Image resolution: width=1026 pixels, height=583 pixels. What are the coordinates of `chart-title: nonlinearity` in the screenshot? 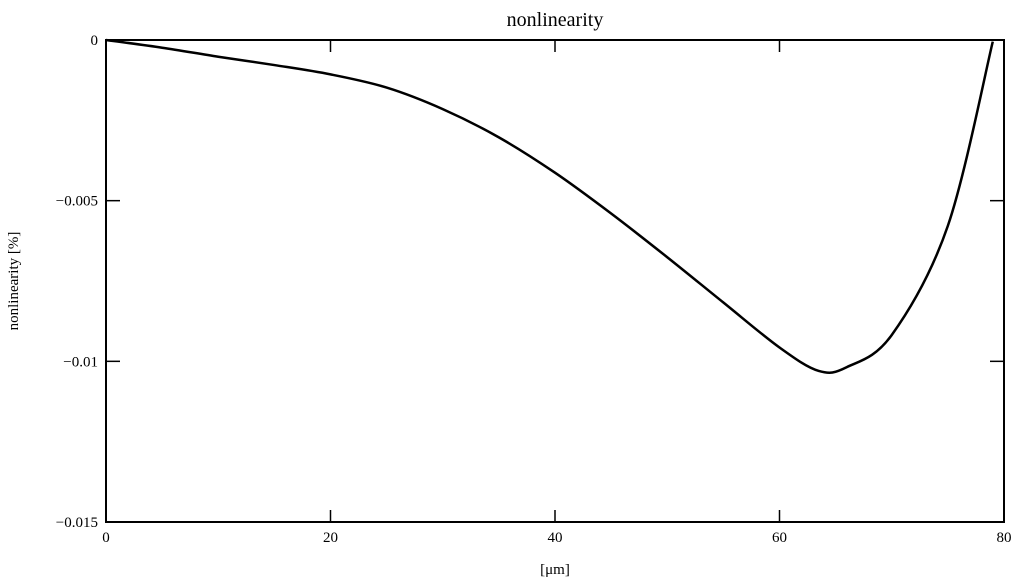 It's located at (555, 20).